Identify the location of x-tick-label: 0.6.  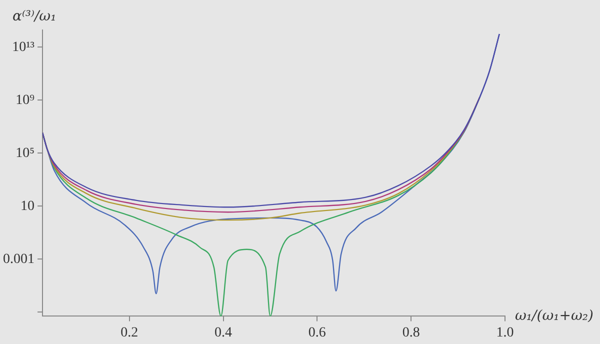
(317, 332).